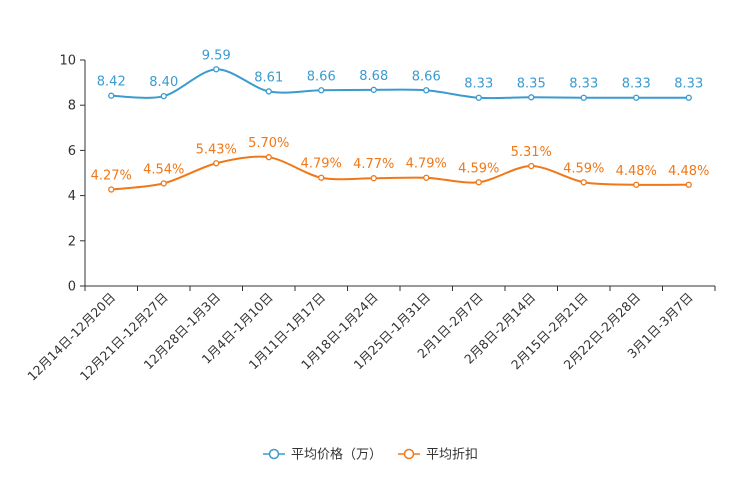  I want to click on y-tick-label: 4, so click(72, 196).